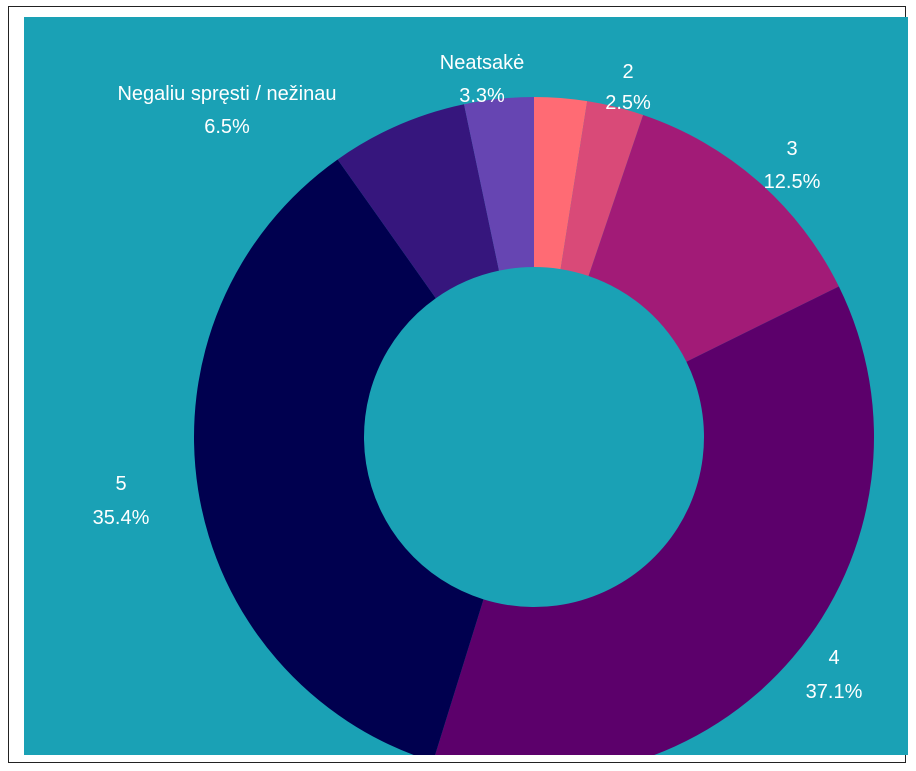 Image resolution: width=916 pixels, height=771 pixels. I want to click on slice-percent-2: 12.5%, so click(792, 182).